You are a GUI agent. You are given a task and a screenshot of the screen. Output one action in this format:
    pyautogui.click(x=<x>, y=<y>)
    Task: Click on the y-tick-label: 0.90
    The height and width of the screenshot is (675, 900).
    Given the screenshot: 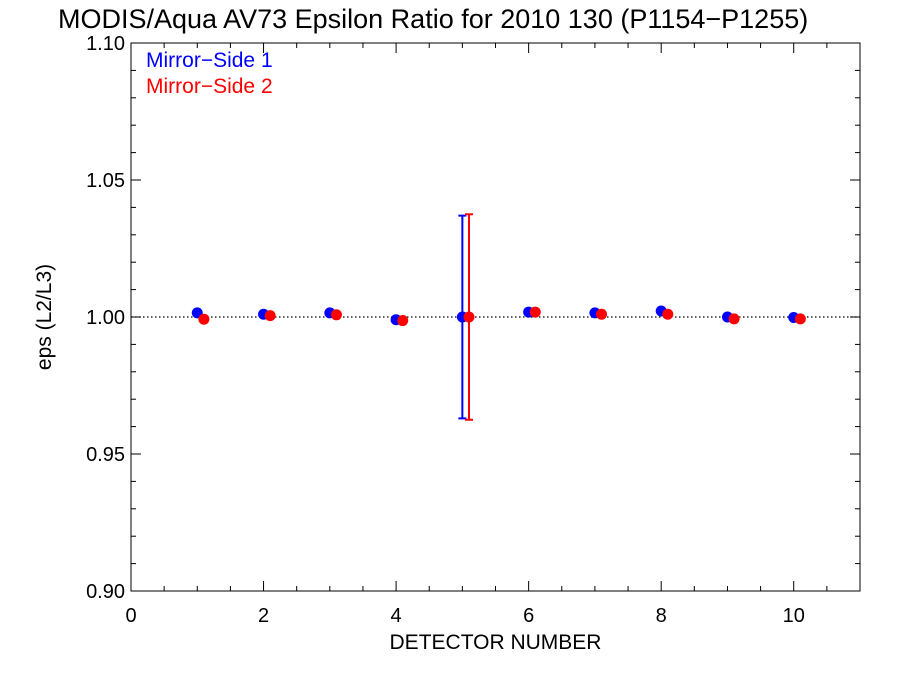 What is the action you would take?
    pyautogui.click(x=105, y=592)
    